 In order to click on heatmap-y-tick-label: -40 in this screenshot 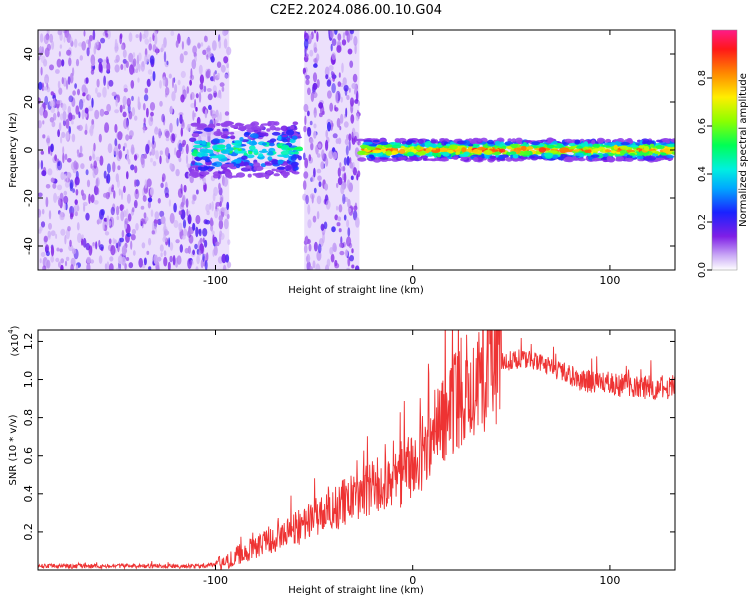, I will do `click(28, 246)`.